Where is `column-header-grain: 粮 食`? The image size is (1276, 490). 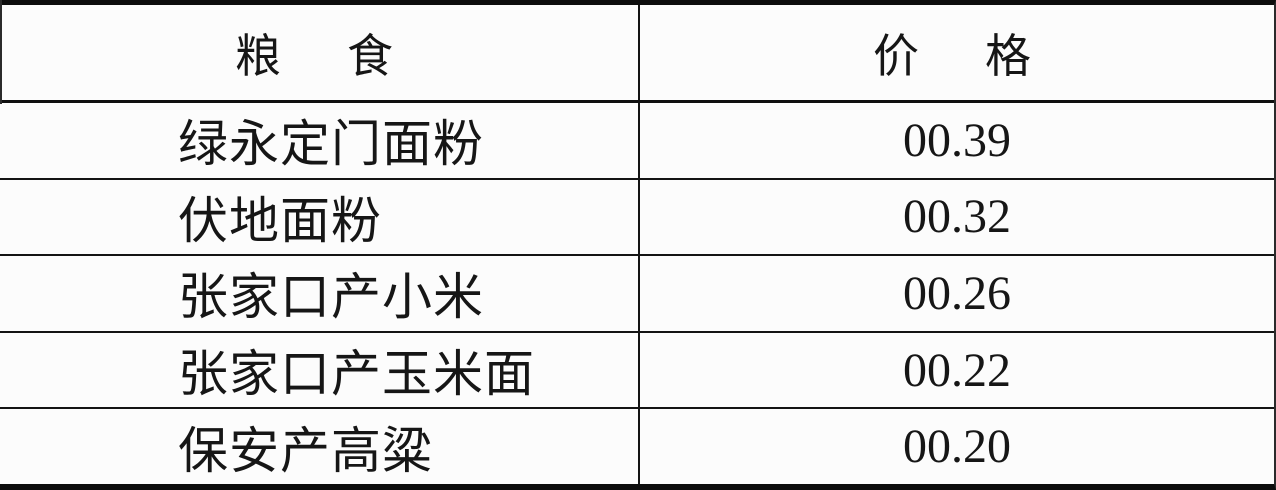
column-header-grain: 粮 食 is located at coordinates (319, 56).